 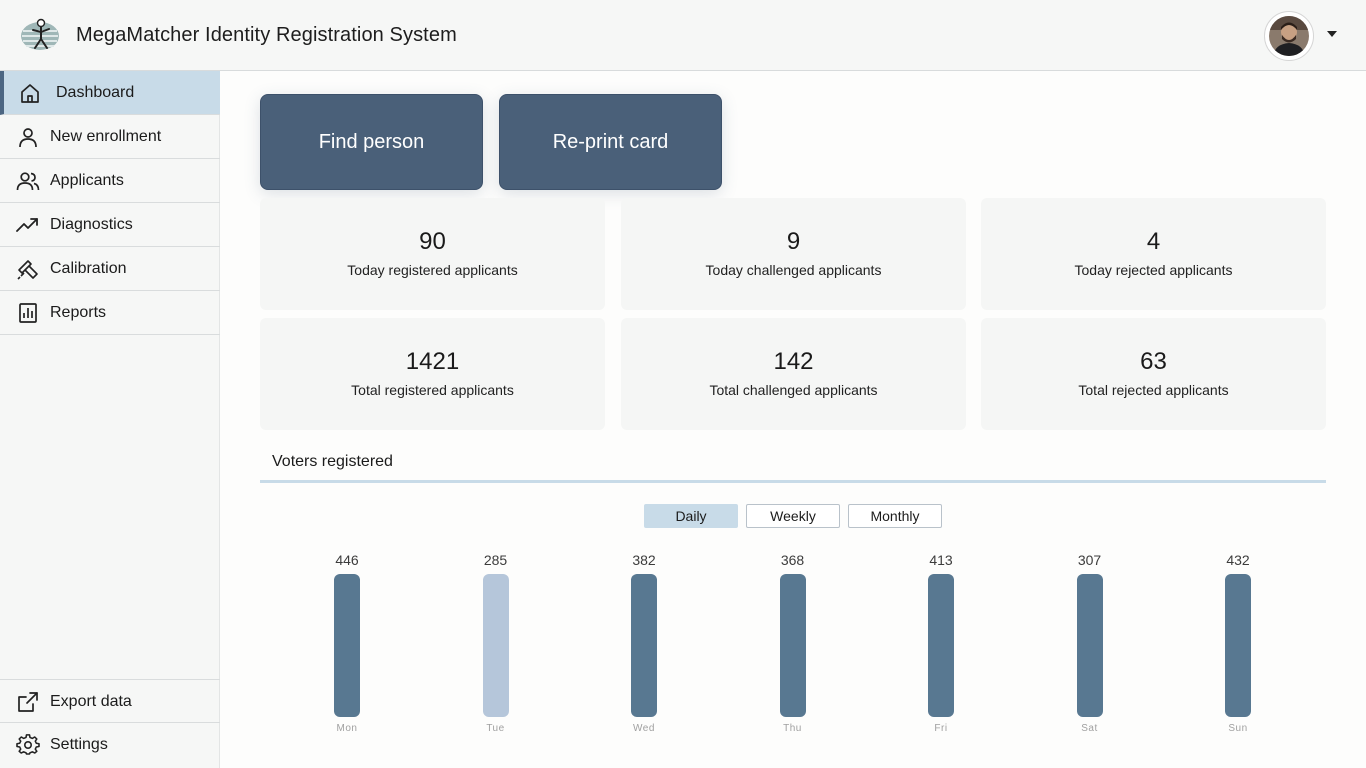 I want to click on user-avatar, so click(x=1289, y=36).